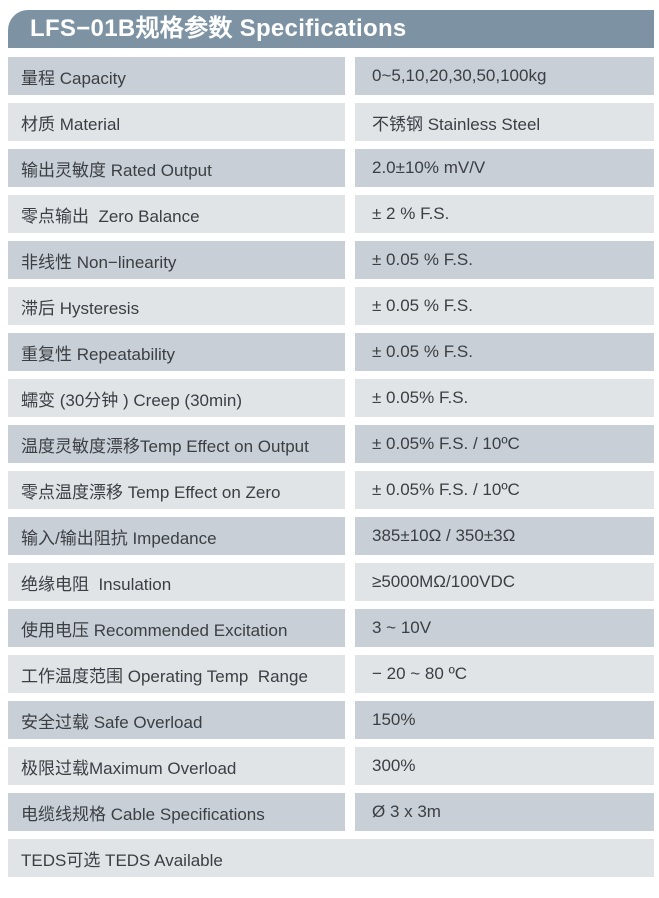  I want to click on page-title: LFS−01B规格参数 Specifications, so click(331, 29).